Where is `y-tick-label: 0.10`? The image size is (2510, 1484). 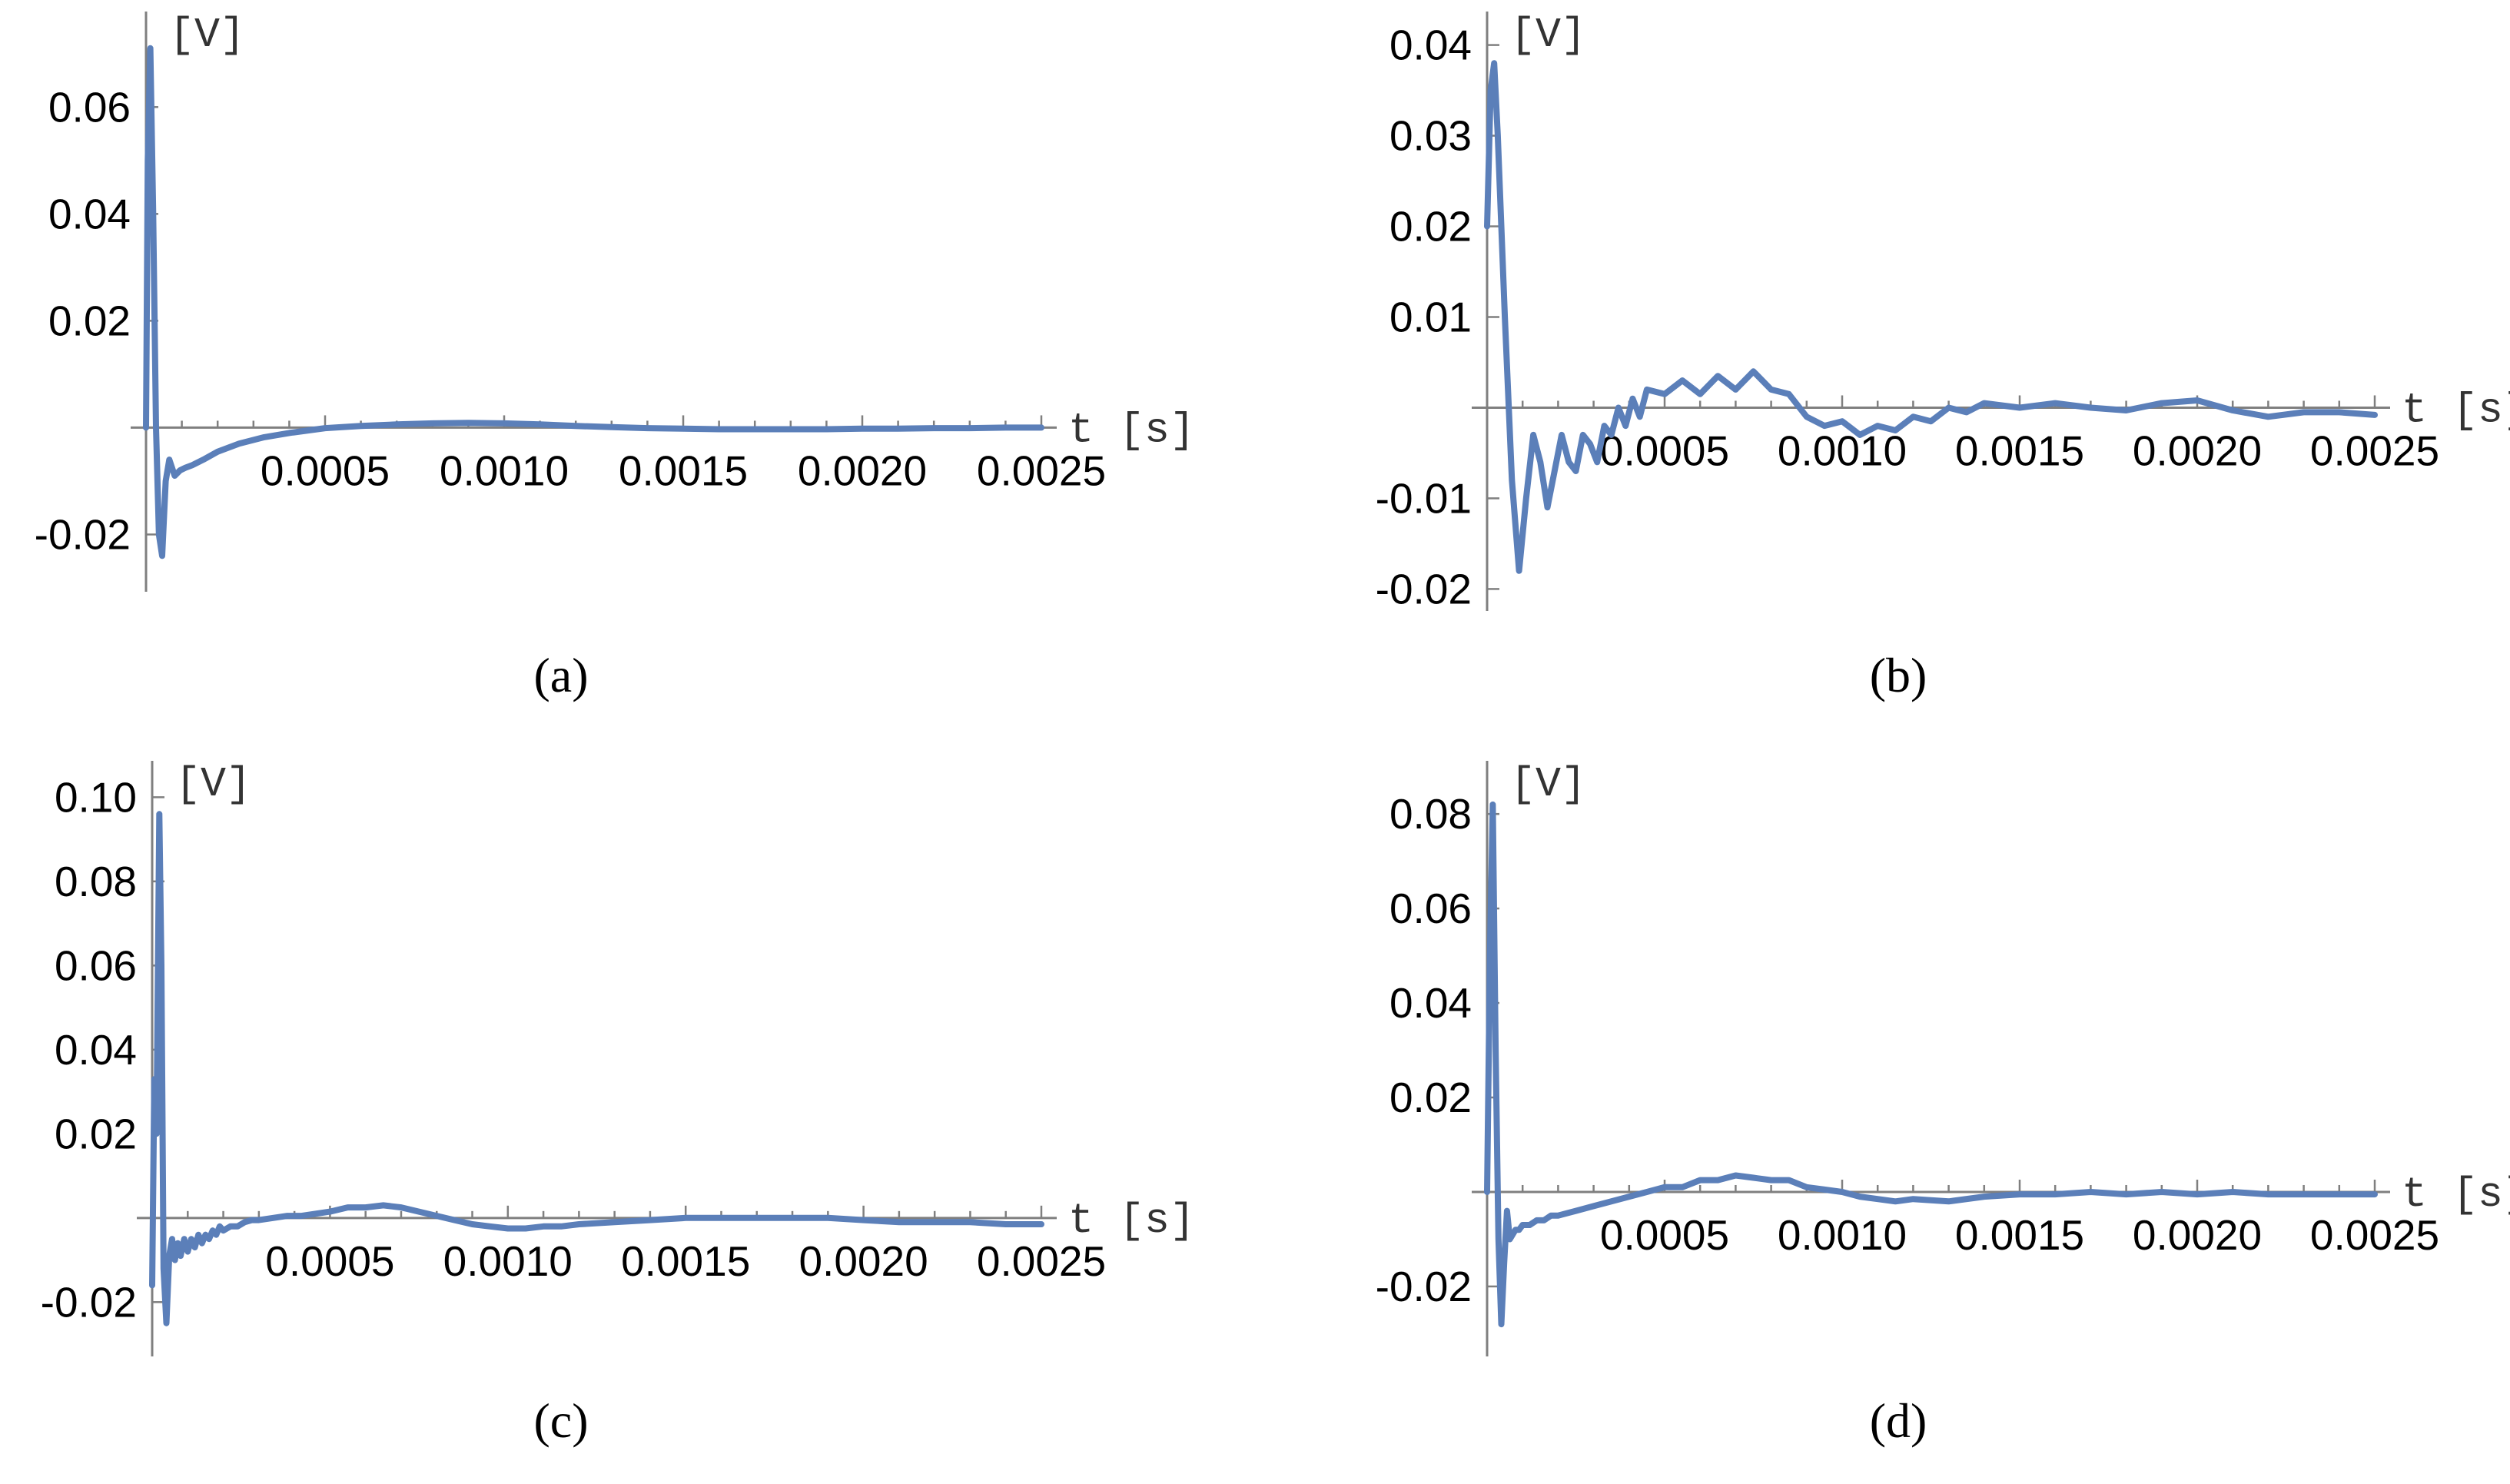
y-tick-label: 0.10 is located at coordinates (96, 797).